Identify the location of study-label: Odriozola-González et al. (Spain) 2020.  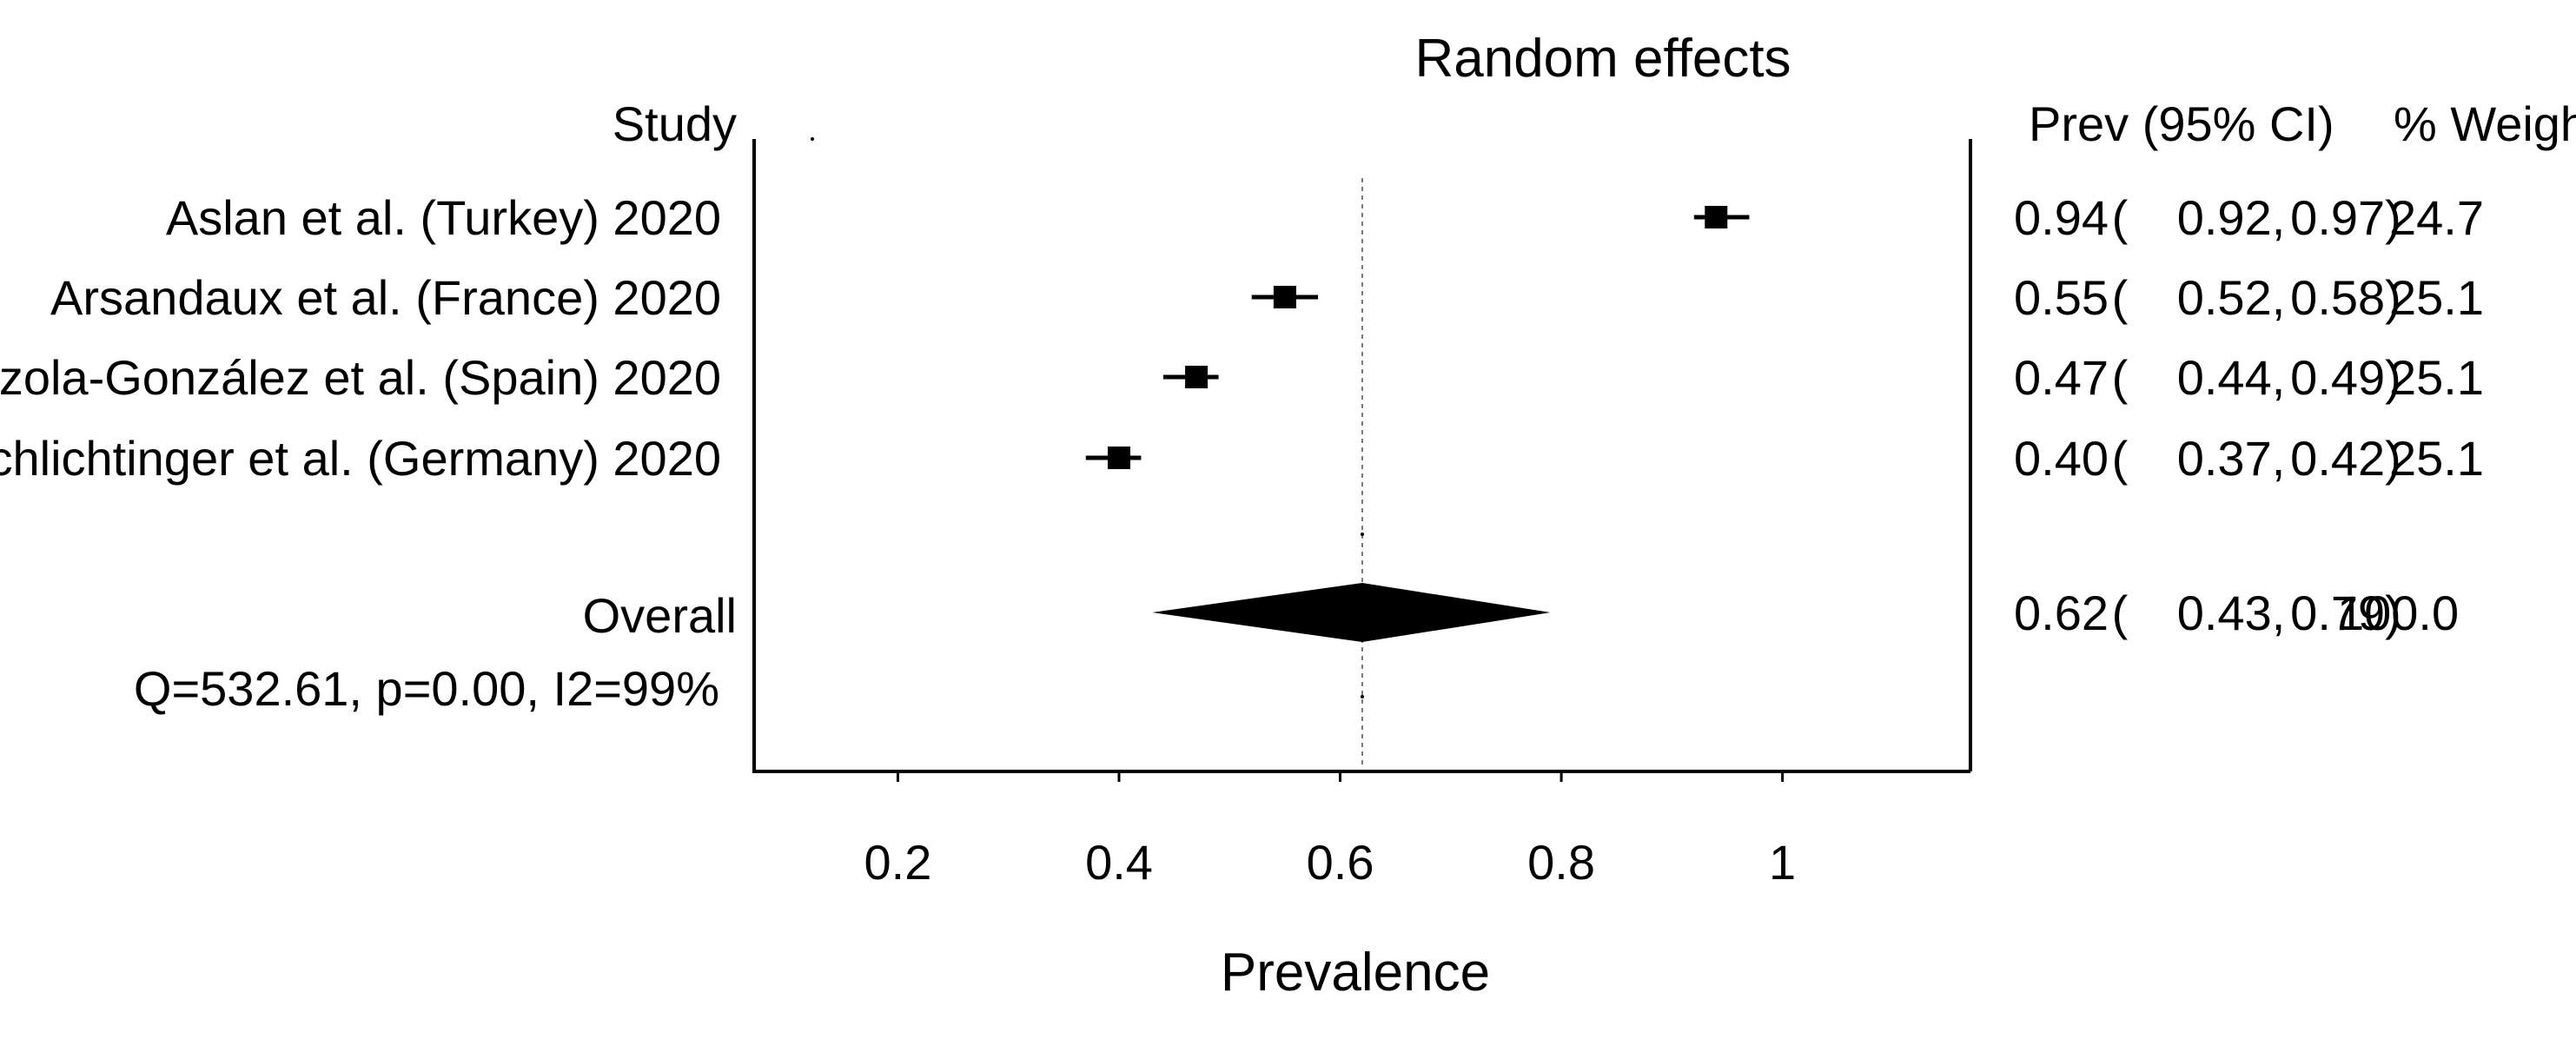
(360, 377).